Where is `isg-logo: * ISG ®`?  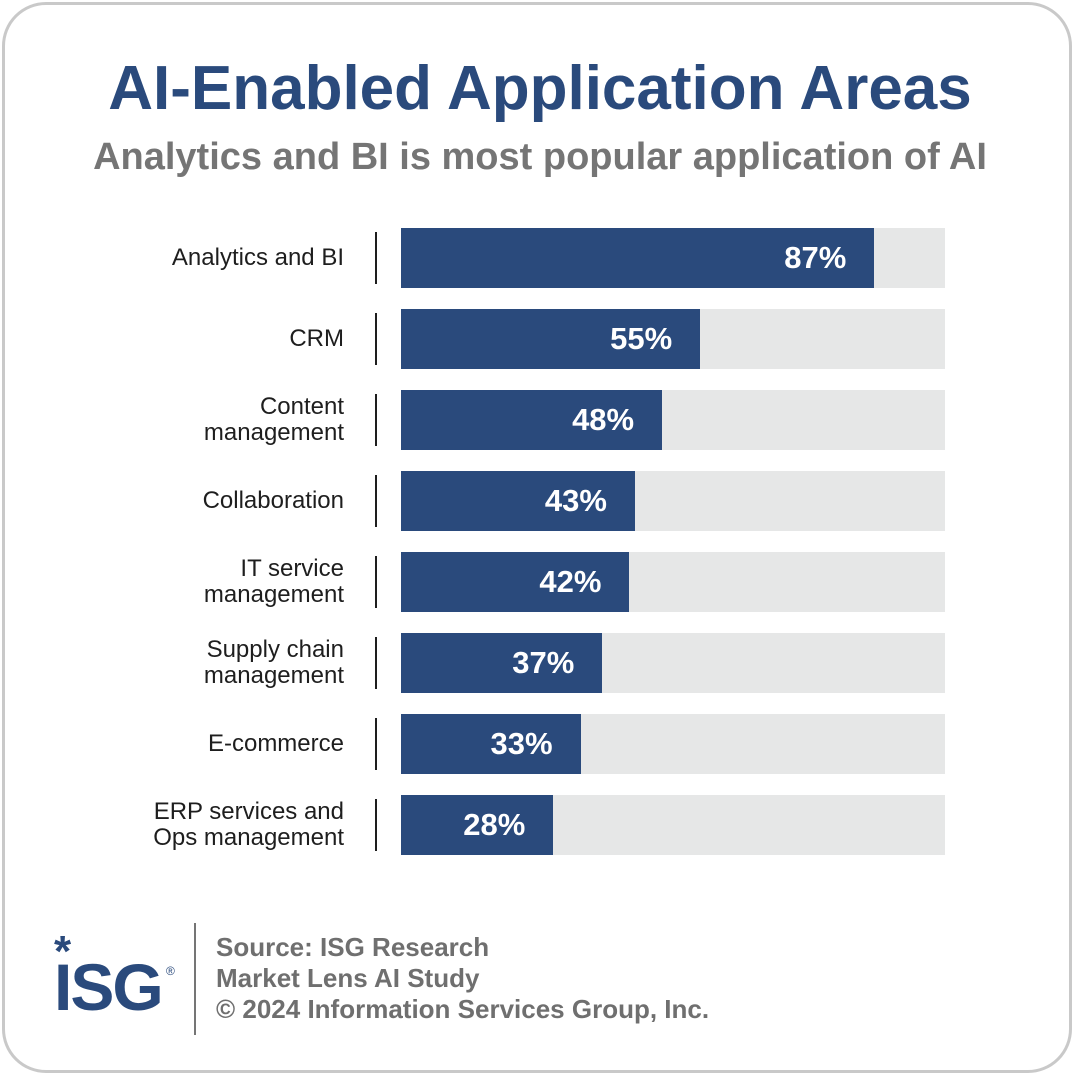
isg-logo: * ISG ® is located at coordinates (119, 977).